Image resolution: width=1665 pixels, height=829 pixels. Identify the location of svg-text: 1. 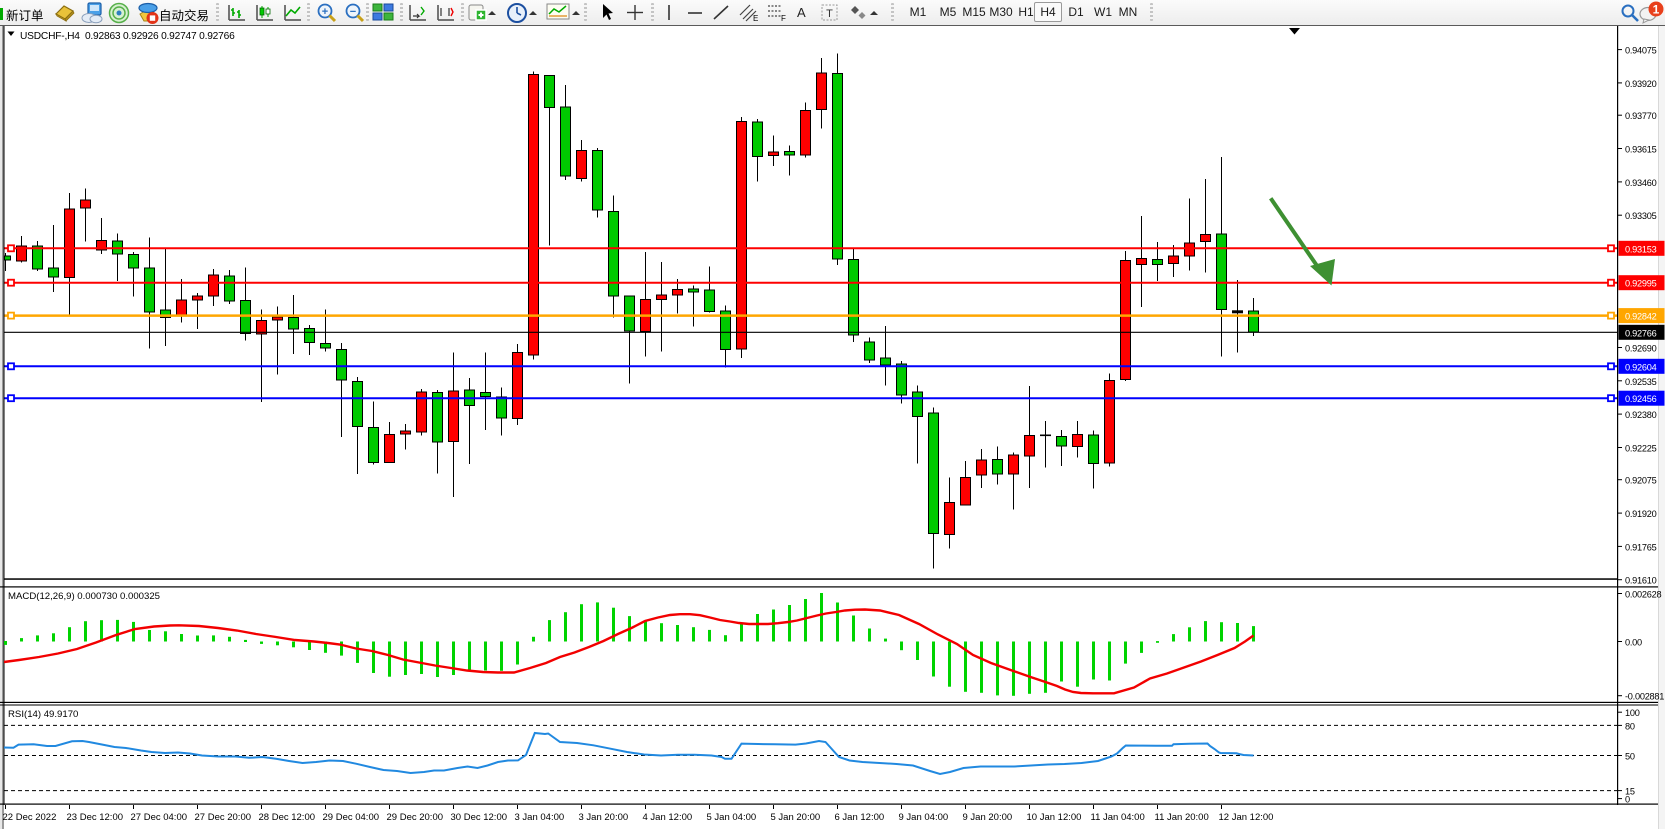
(1656, 10).